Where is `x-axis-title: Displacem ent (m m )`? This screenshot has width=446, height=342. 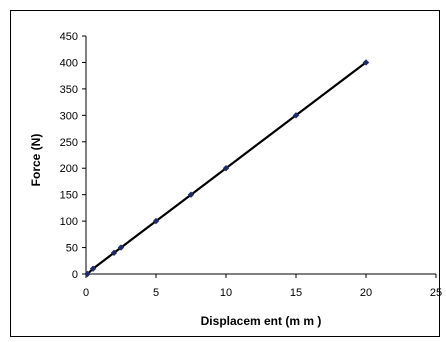 x-axis-title: Displacem ent (m m ) is located at coordinates (261, 321).